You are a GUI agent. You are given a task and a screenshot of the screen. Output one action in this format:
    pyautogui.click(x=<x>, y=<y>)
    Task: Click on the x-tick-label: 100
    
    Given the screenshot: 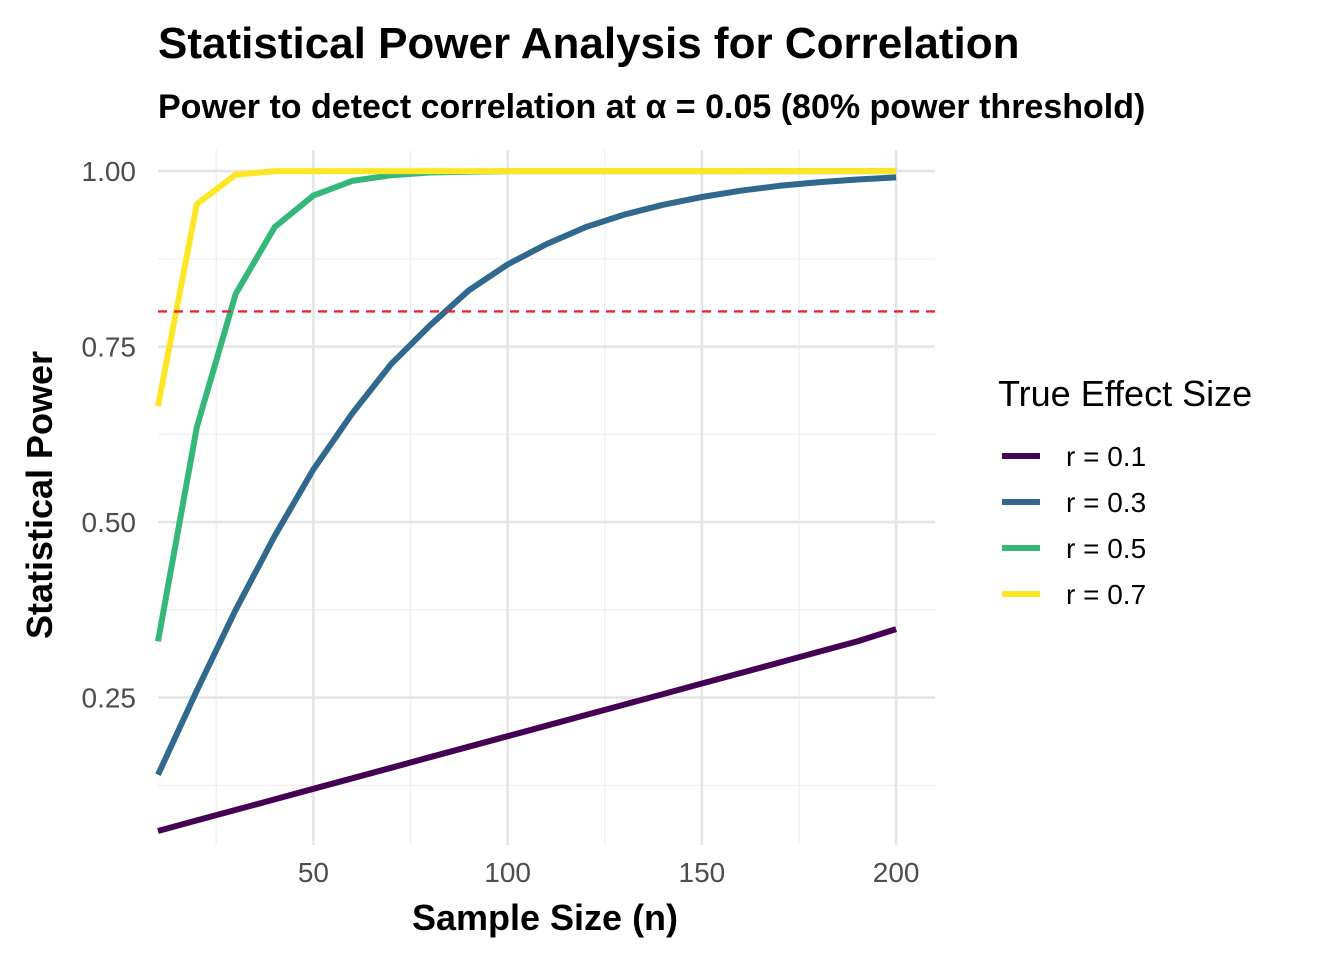 What is the action you would take?
    pyautogui.click(x=507, y=872)
    